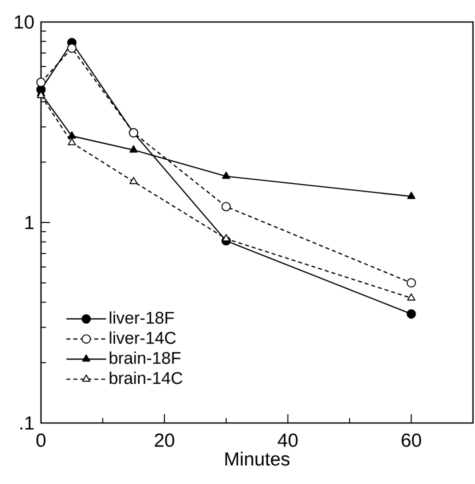 The width and height of the screenshot is (475, 484). What do you see at coordinates (29, 223) in the screenshot?
I see `y-tick-label: 1` at bounding box center [29, 223].